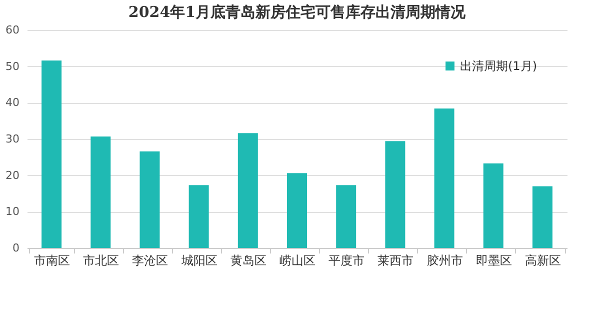 The width and height of the screenshot is (605, 320). What do you see at coordinates (297, 12) in the screenshot?
I see `chart-title: 2024年1月底青岛新房住宅可售库存出清周期情况` at bounding box center [297, 12].